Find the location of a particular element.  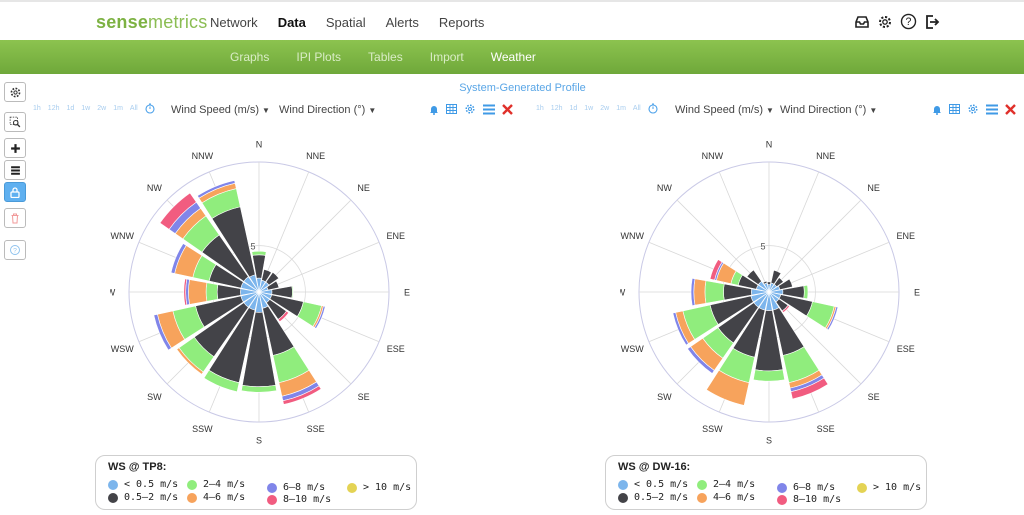

rose-wedge-ssw-bin3 is located at coordinates (728, 387).